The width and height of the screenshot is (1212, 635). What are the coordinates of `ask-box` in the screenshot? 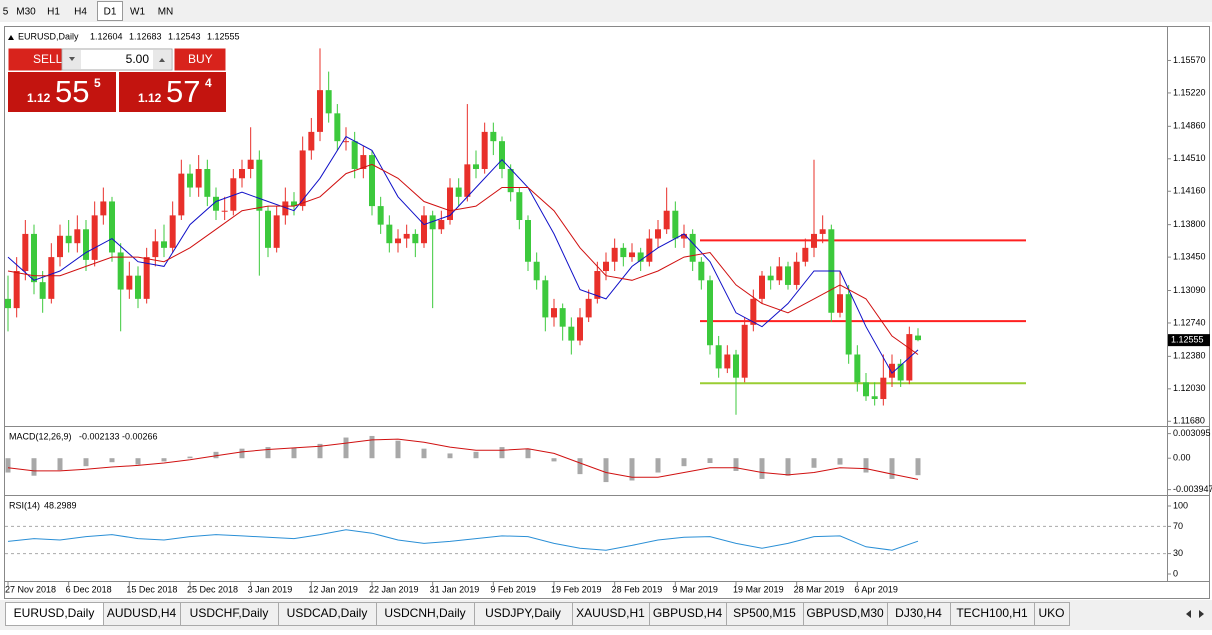 It's located at (172, 92).